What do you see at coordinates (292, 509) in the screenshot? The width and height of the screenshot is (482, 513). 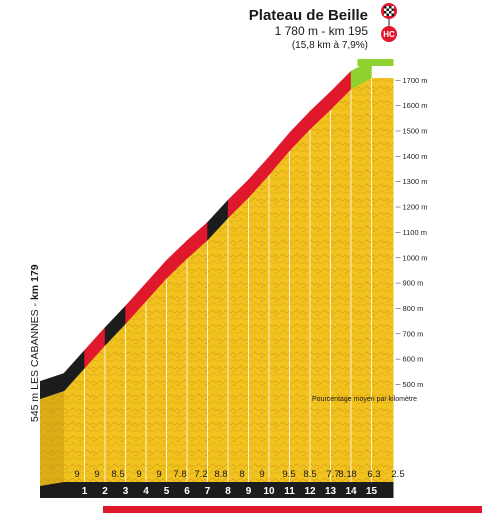 I see `bottom-strip` at bounding box center [292, 509].